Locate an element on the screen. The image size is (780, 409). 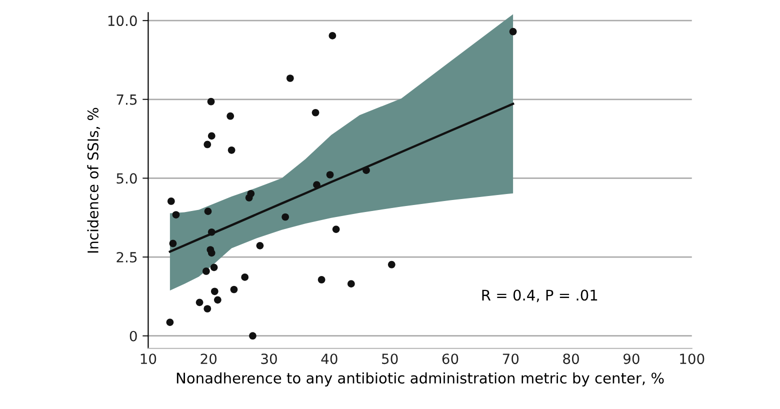
y-tick-label: 2.5 is located at coordinates (126, 257).